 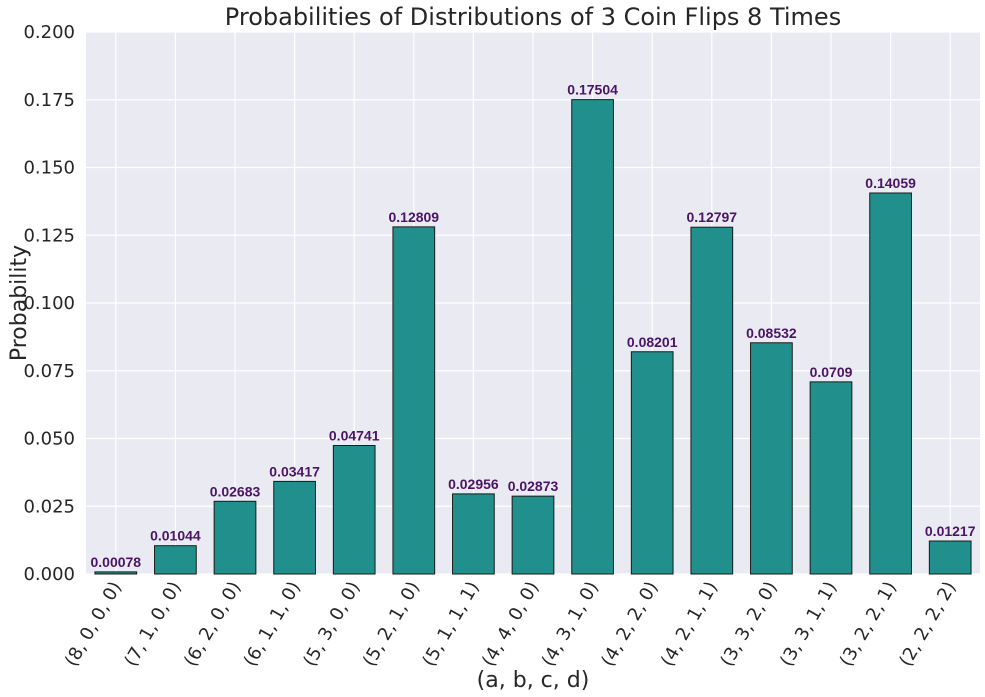 What do you see at coordinates (49, 168) in the screenshot?
I see `y-tick-label: 0.150` at bounding box center [49, 168].